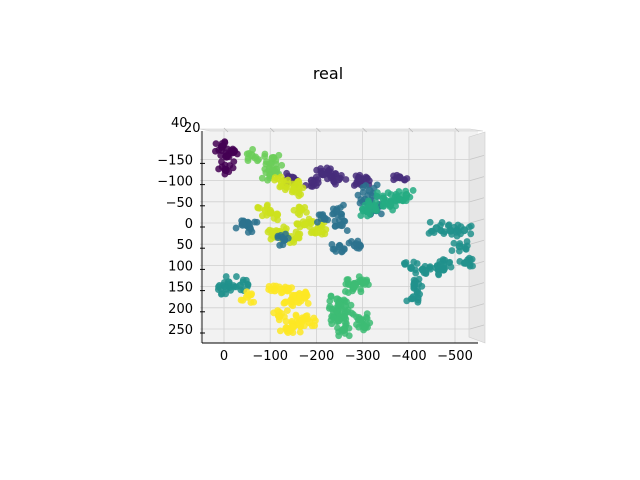  I want to click on y-tick-label: 200, so click(180, 309).